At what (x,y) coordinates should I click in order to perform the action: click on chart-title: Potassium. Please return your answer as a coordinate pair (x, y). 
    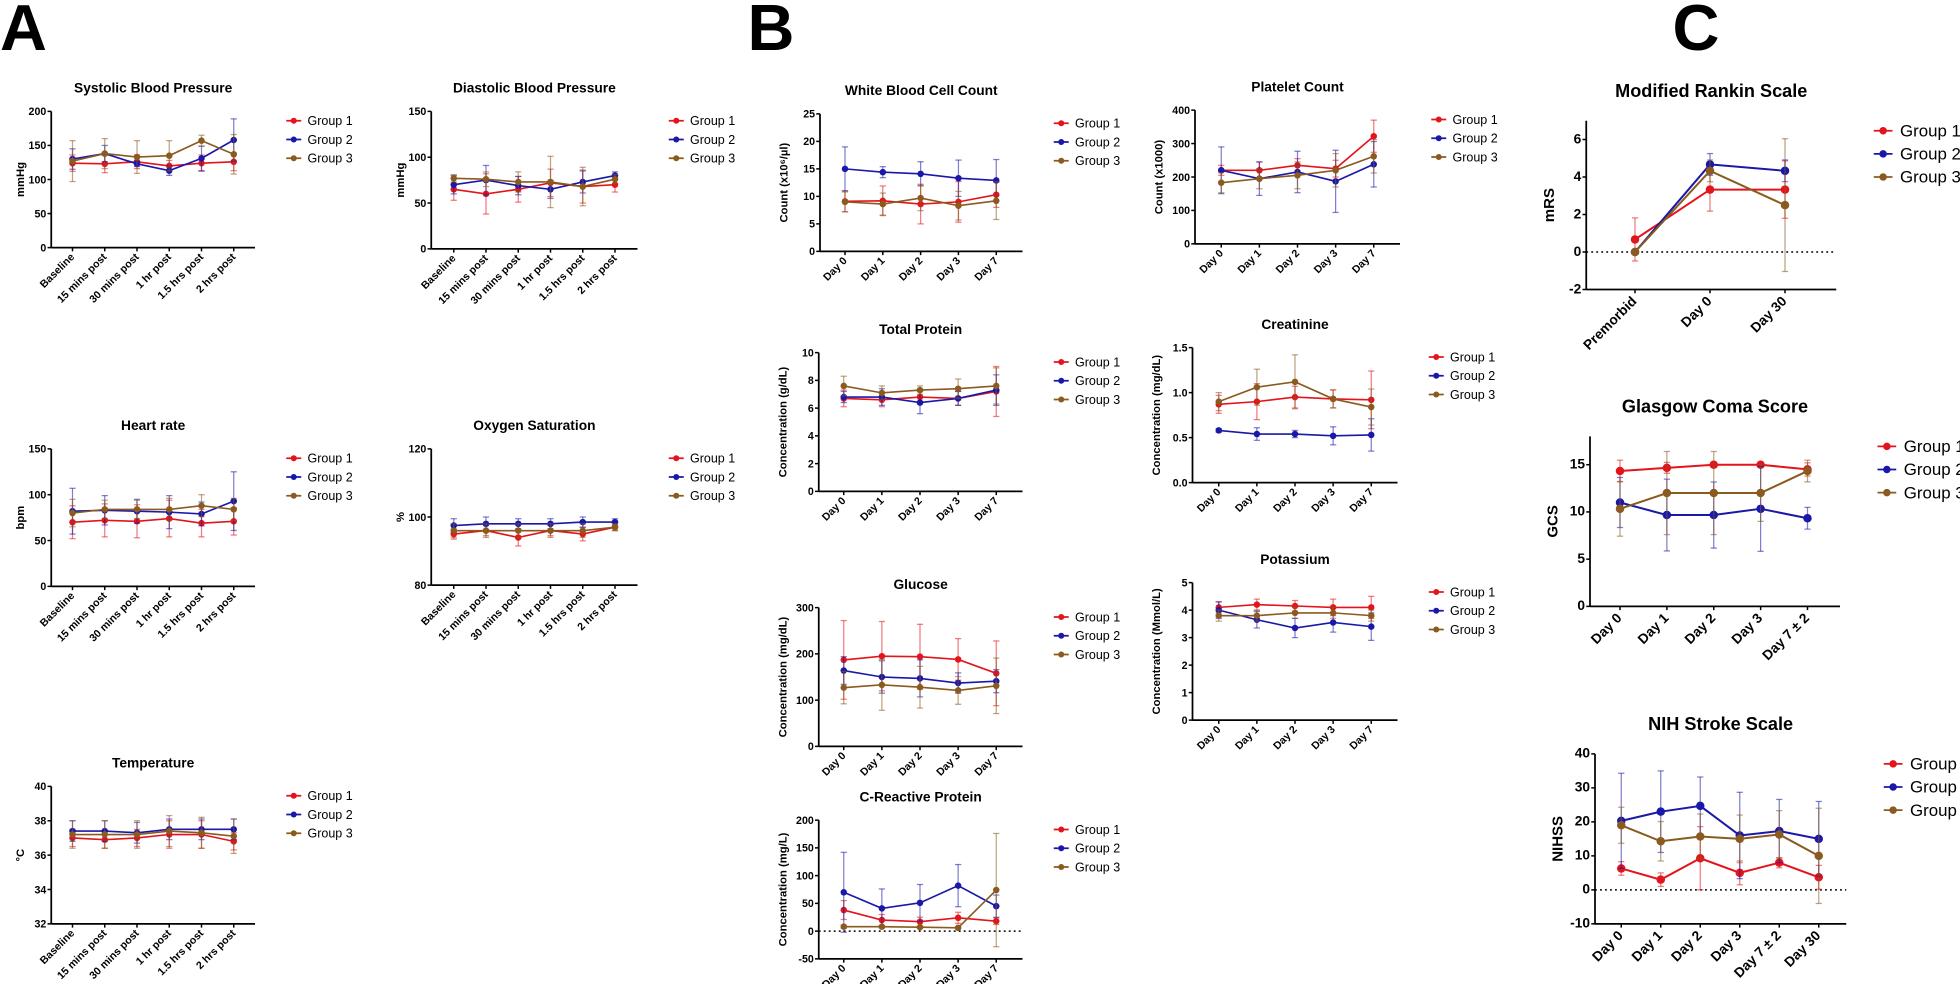
    Looking at the image, I should click on (1295, 559).